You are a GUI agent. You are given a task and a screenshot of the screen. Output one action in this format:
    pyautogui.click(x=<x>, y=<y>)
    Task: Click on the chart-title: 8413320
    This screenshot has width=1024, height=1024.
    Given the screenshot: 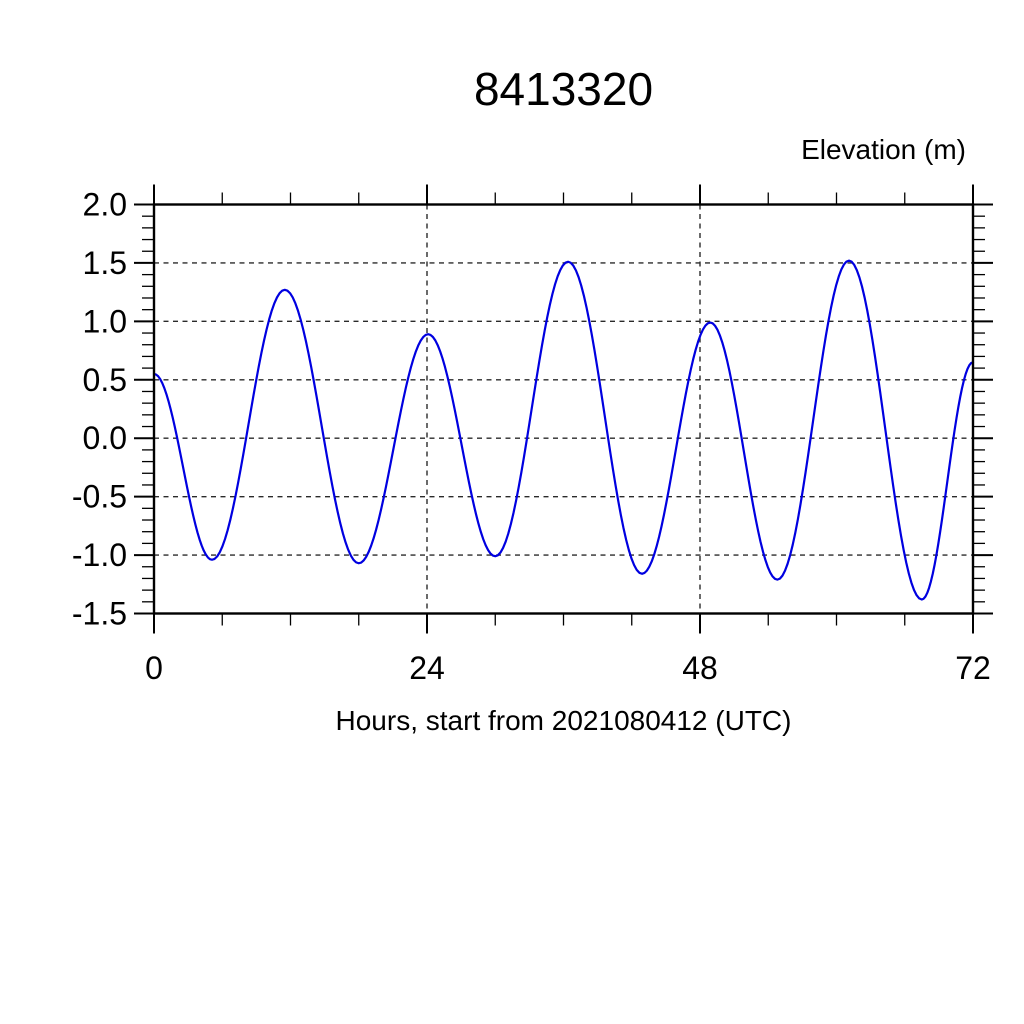 What is the action you would take?
    pyautogui.click(x=563, y=89)
    